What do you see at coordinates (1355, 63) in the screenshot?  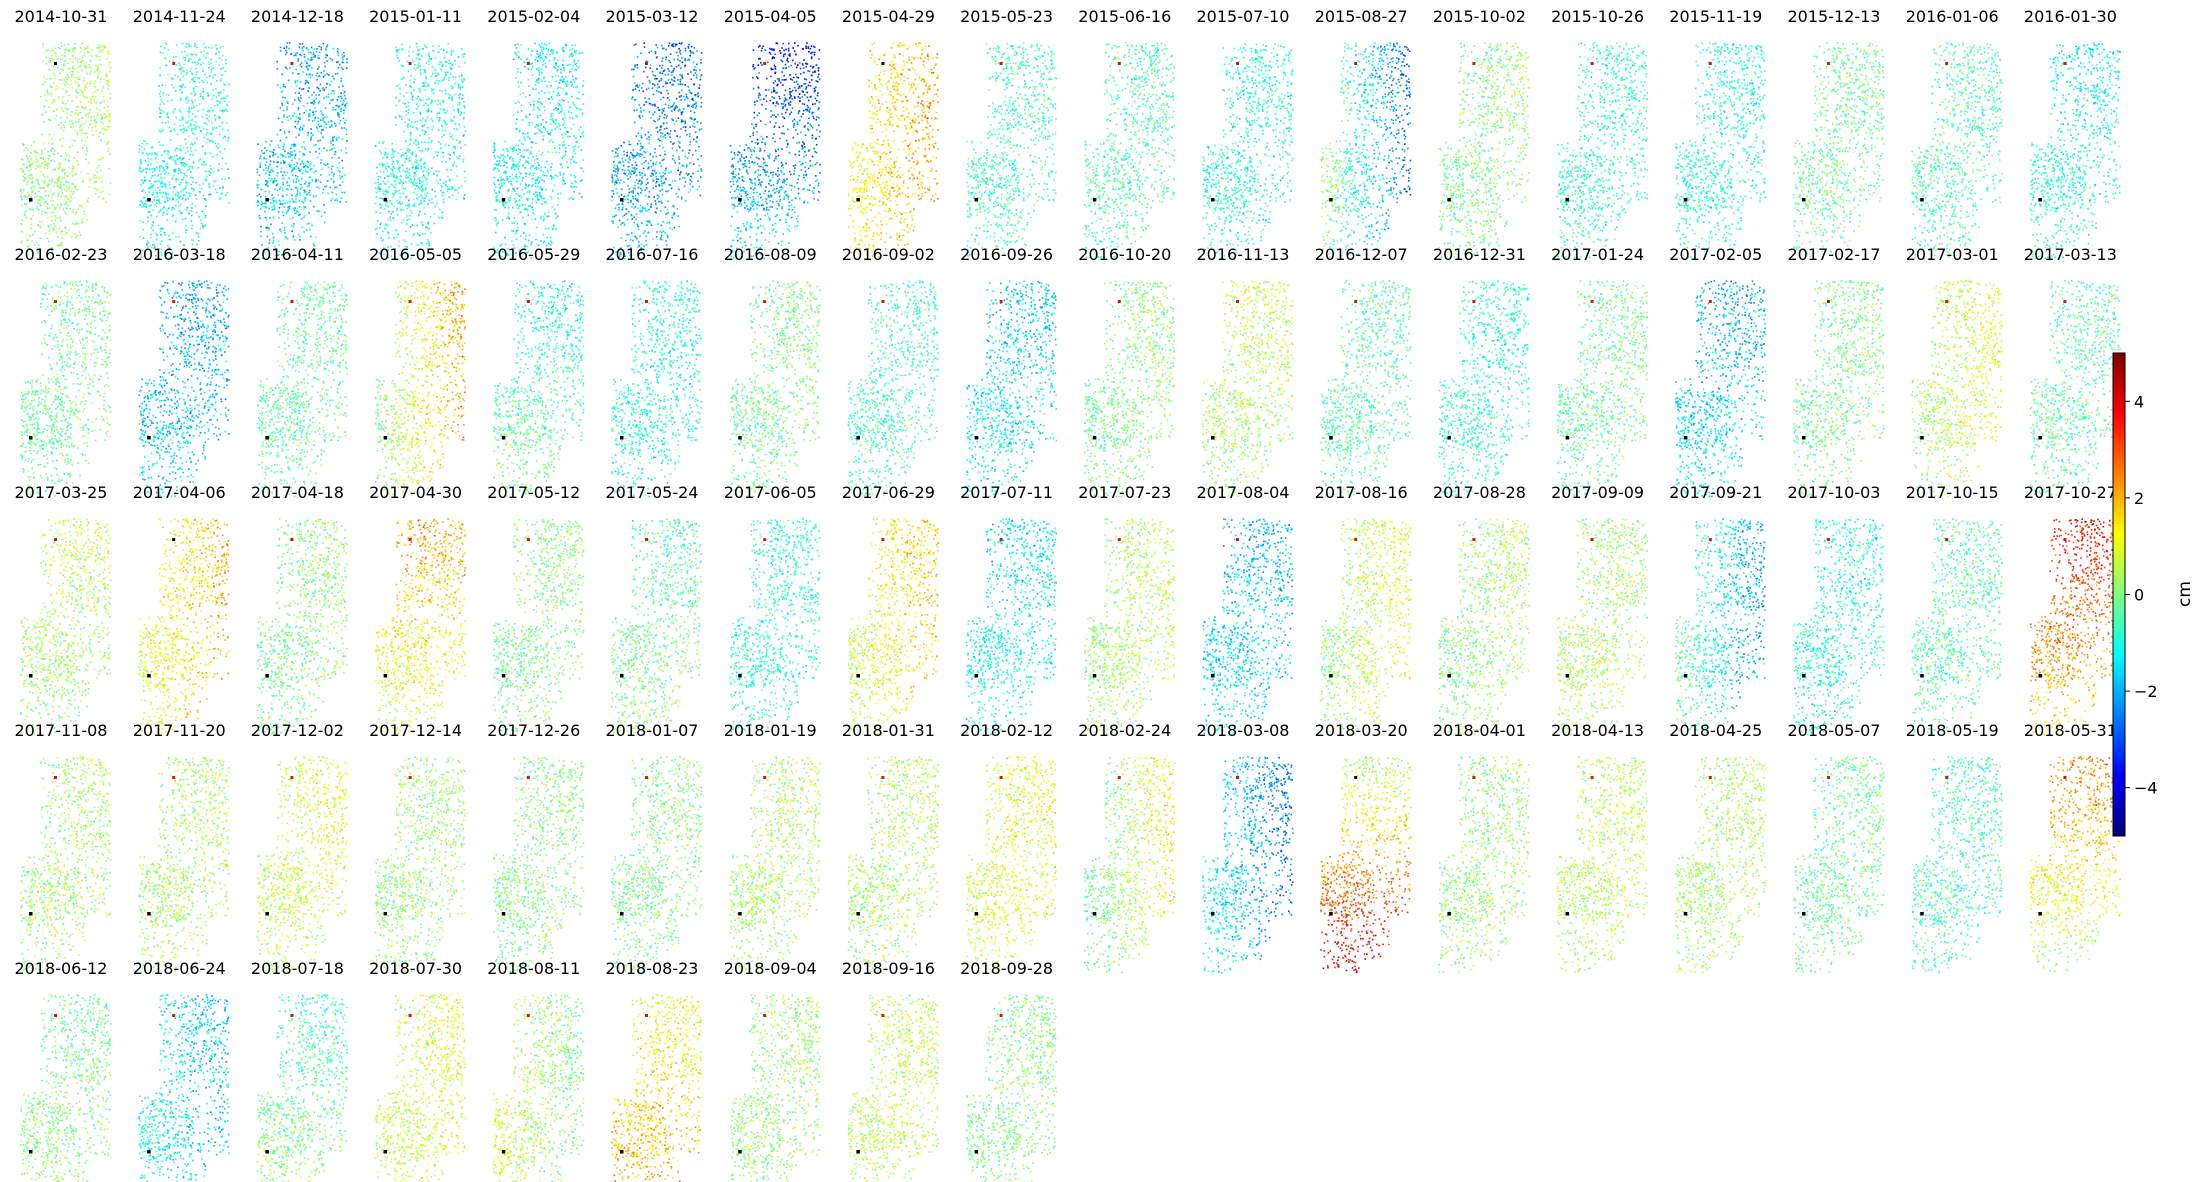 I see `feature-marker` at bounding box center [1355, 63].